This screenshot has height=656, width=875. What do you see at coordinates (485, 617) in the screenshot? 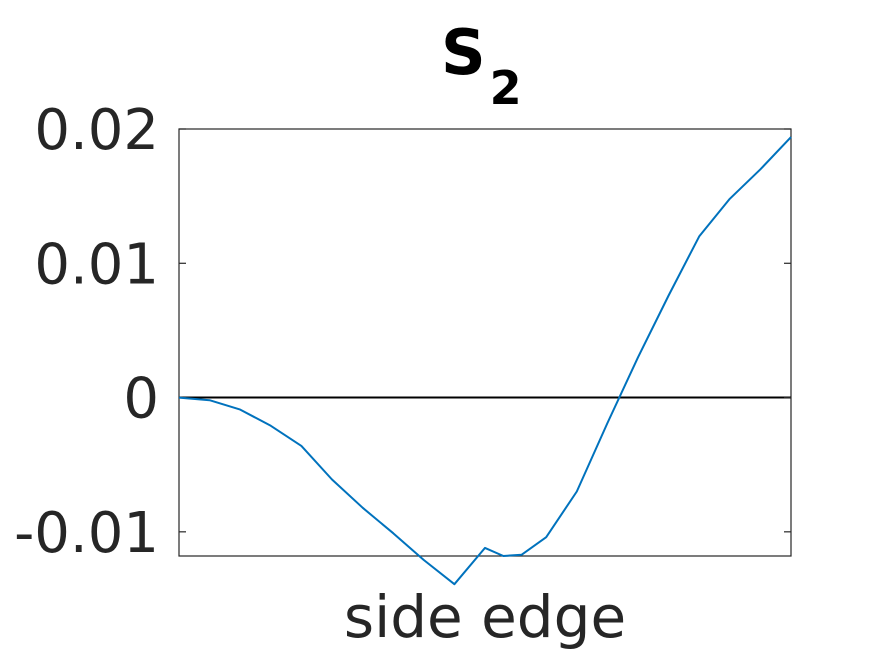
I see `x-axis-label: side edge` at bounding box center [485, 617].